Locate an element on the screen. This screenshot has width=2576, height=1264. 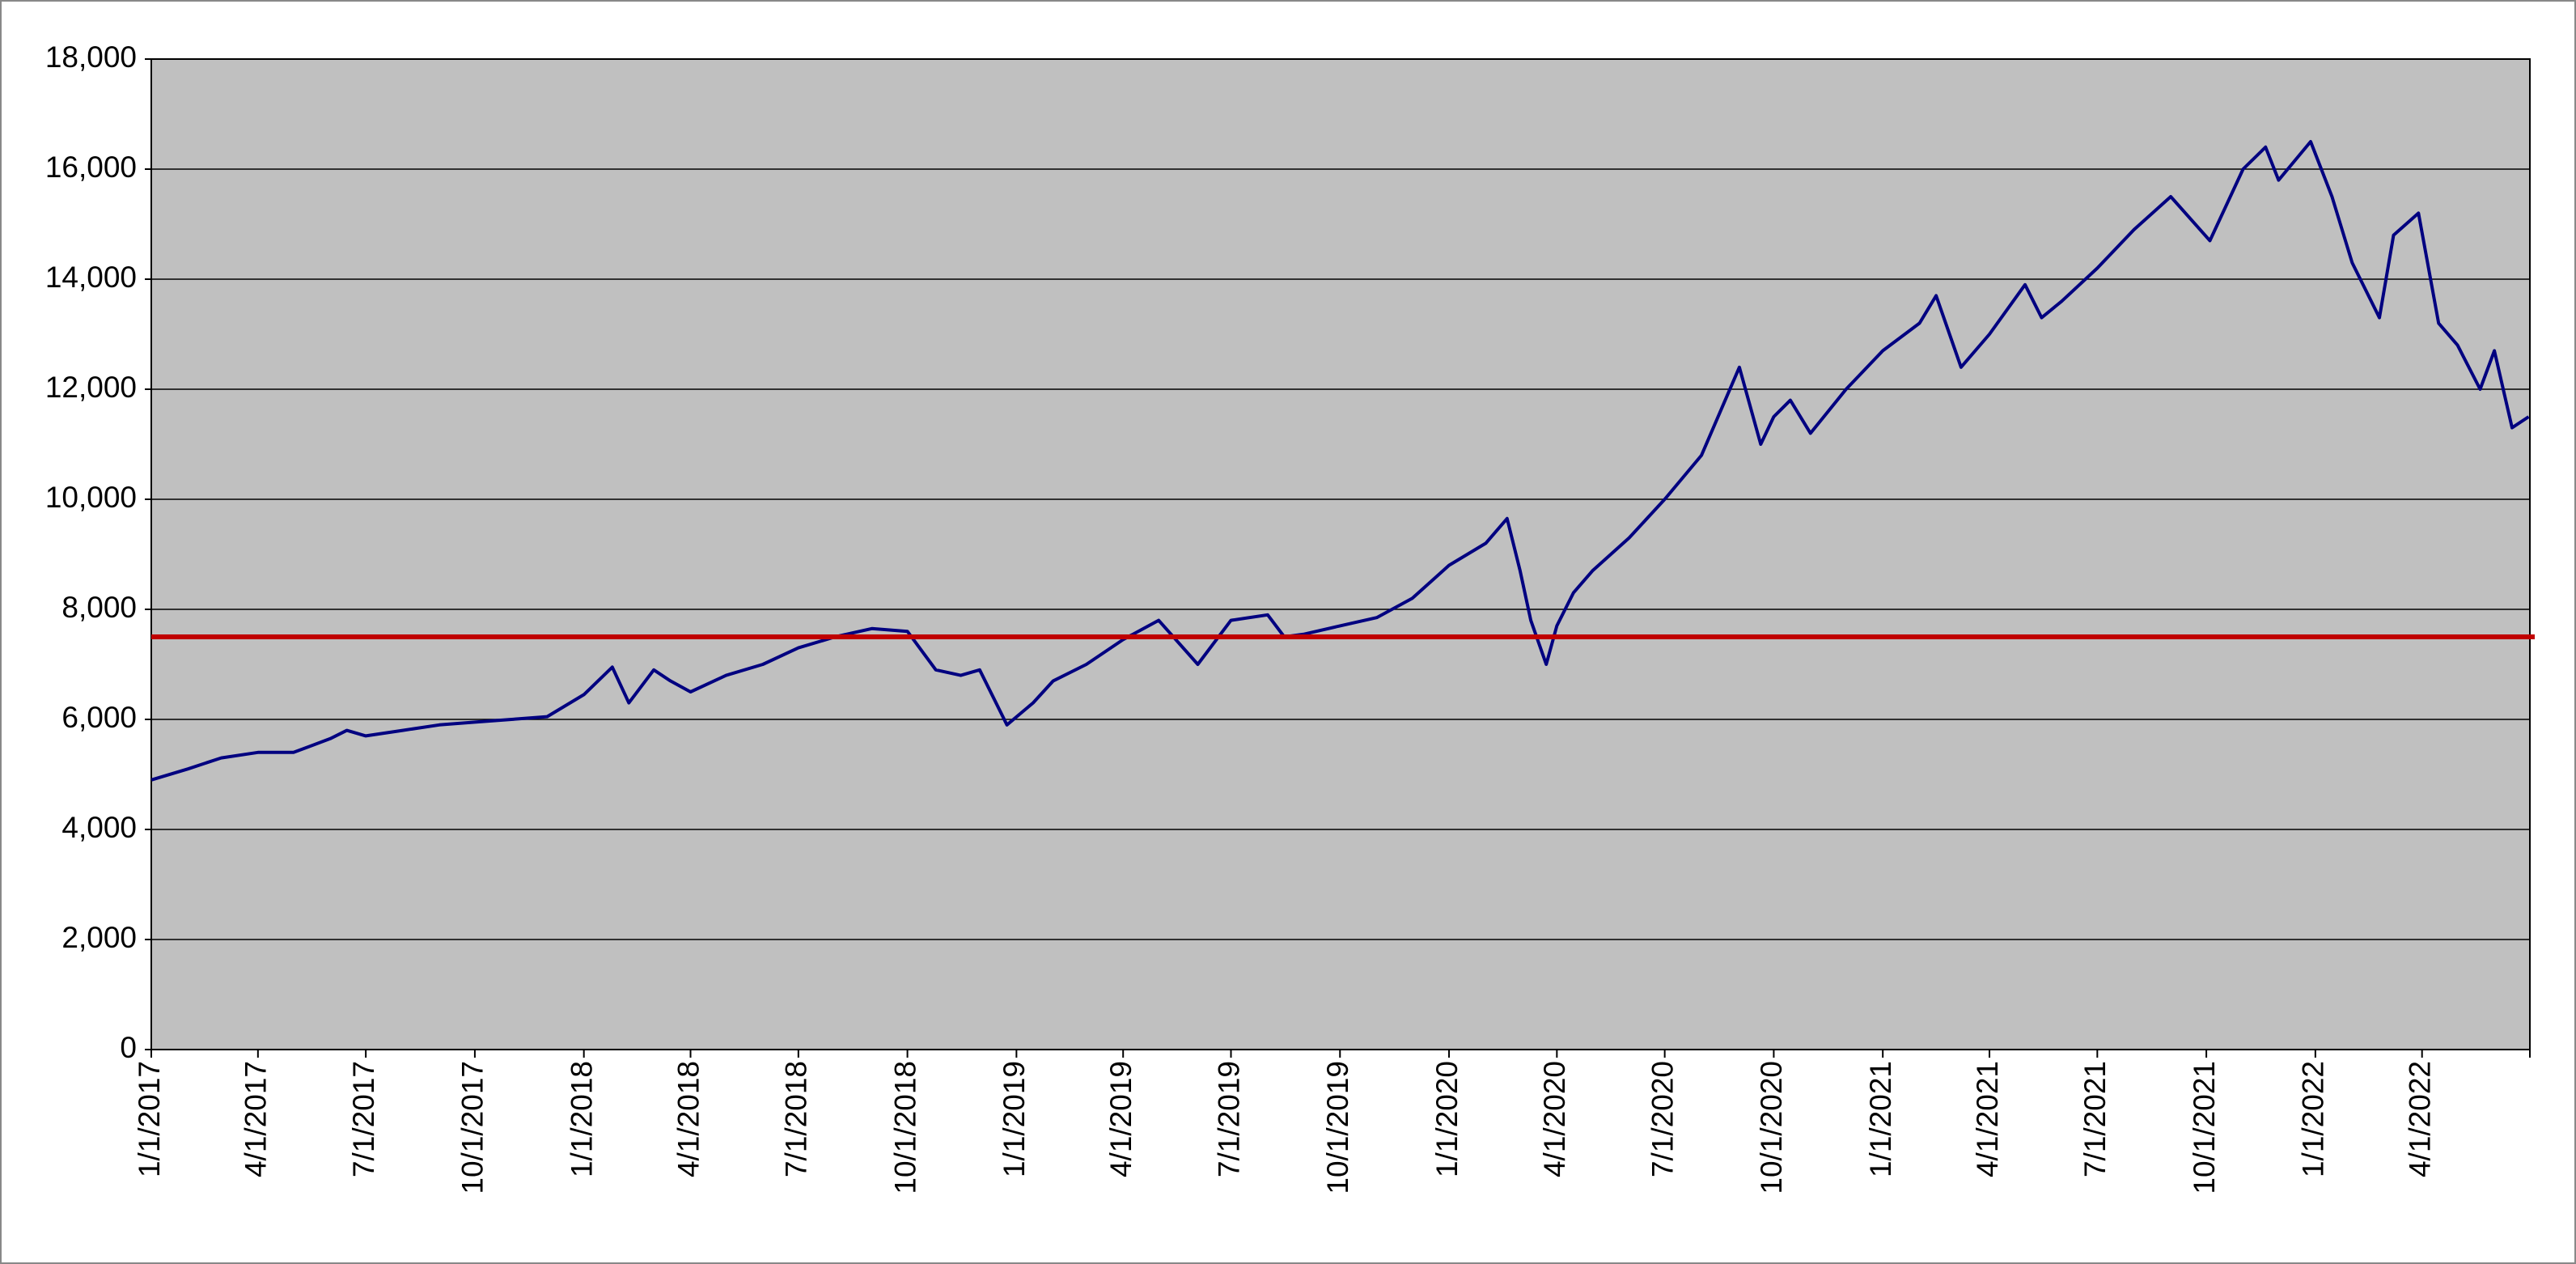
x-tick-label: 10/1/2017 is located at coordinates (472, 1127).